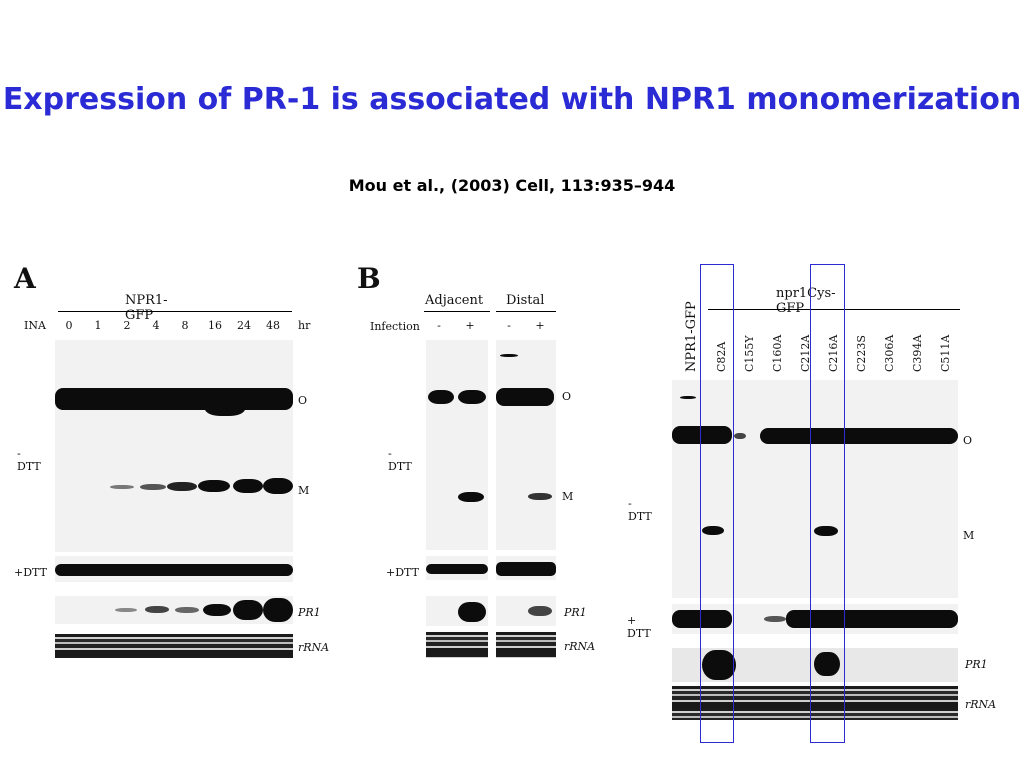  What do you see at coordinates (968, 440) in the screenshot?
I see `panel-c-o-label: O` at bounding box center [968, 440].